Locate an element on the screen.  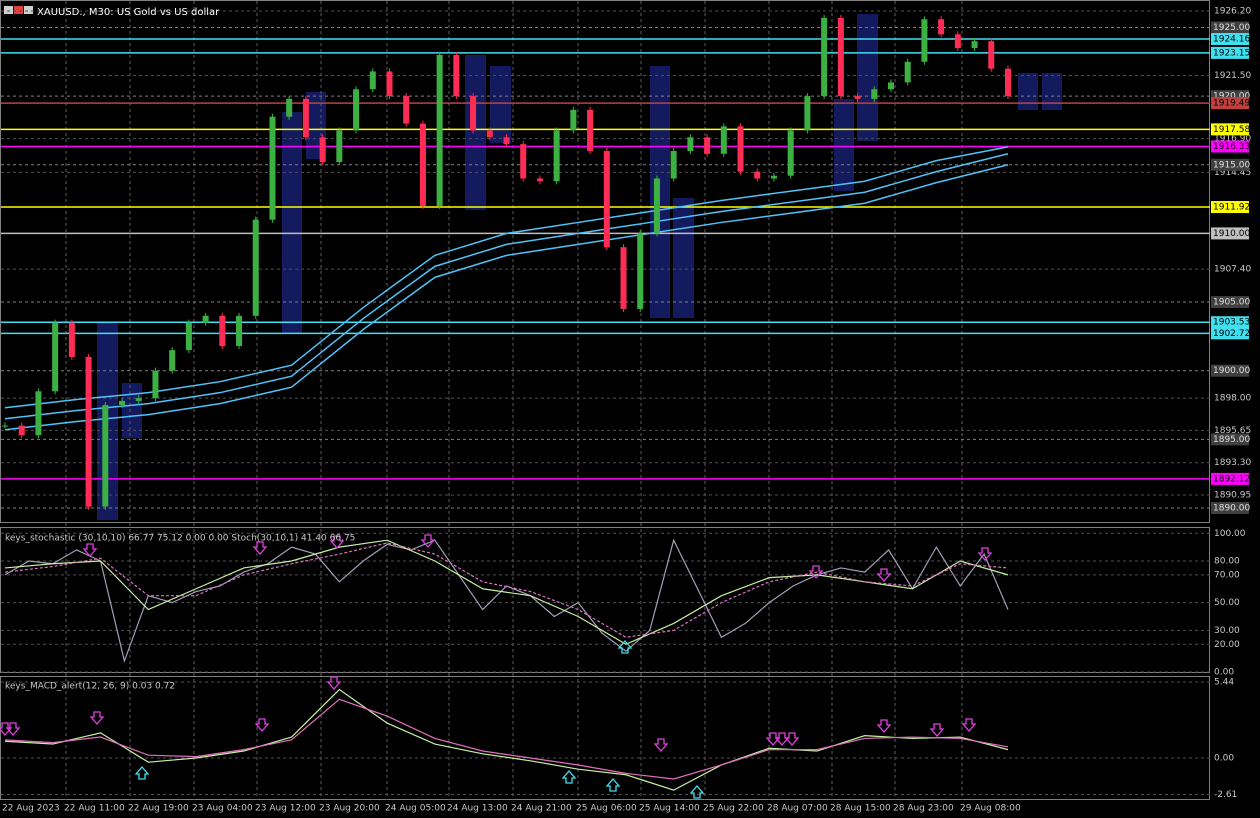
time-label: 28 Aug 15:00 is located at coordinates (860, 809).